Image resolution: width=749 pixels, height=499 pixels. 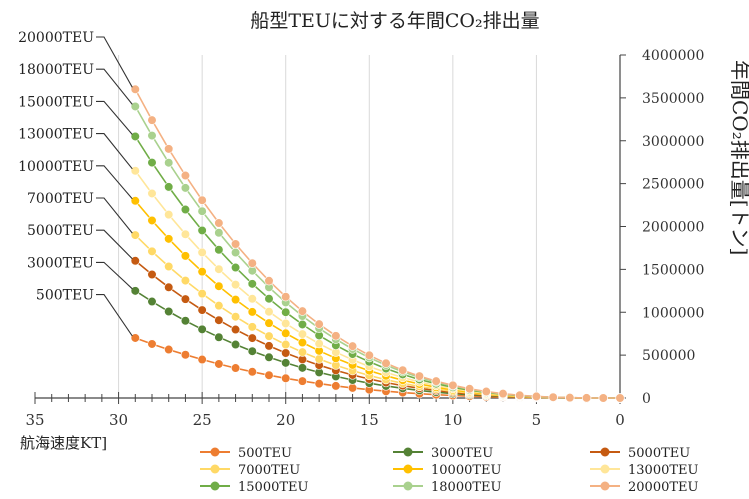 What do you see at coordinates (324, 420) in the screenshot?
I see `x-tick-labels: 35 30 25 20 15 10 5 0` at bounding box center [324, 420].